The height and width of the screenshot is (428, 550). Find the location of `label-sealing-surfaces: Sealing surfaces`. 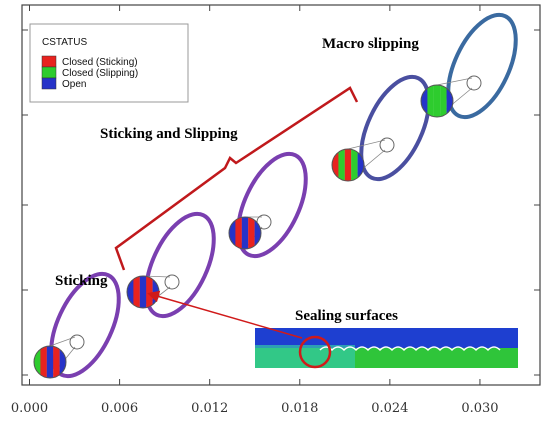

label-sealing-surfaces: Sealing surfaces is located at coordinates (346, 316).